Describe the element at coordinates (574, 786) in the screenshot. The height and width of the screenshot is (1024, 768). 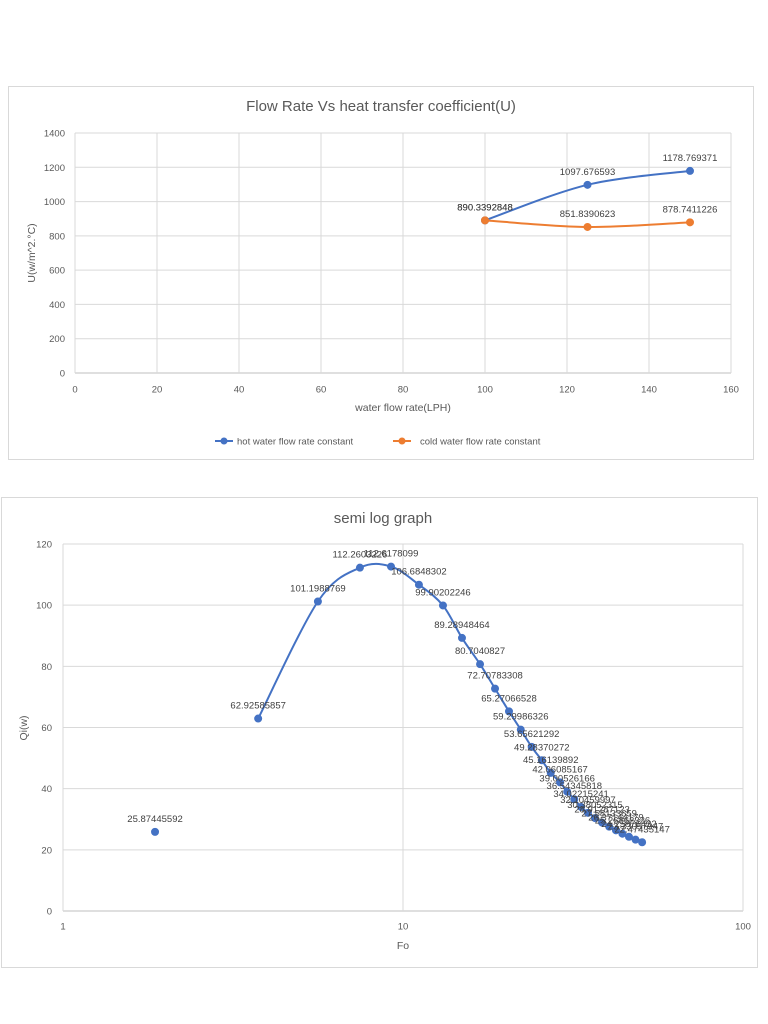
I see `data-label: 36.54345818` at that location.